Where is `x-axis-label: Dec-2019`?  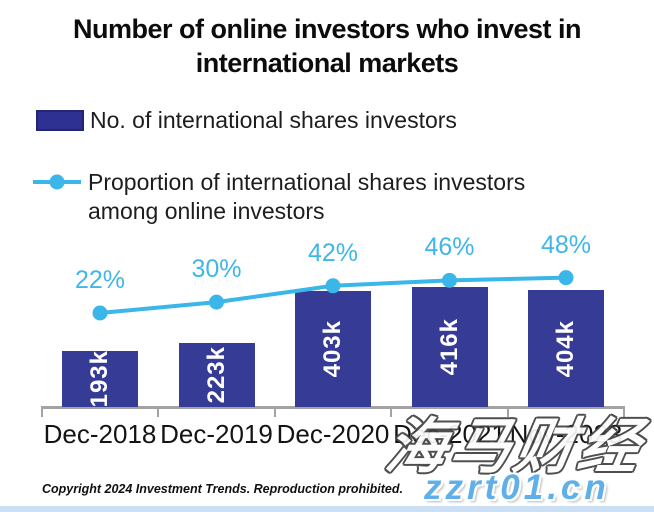
x-axis-label: Dec-2019 is located at coordinates (216, 434).